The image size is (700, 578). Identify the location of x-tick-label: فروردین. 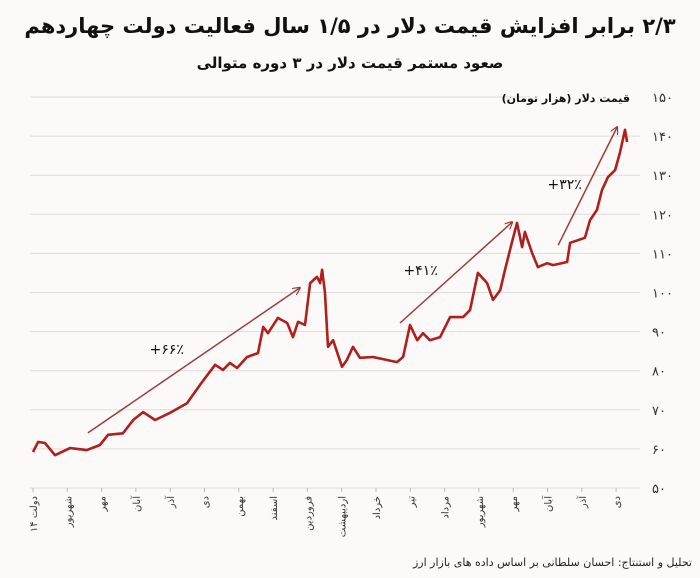
(308, 513).